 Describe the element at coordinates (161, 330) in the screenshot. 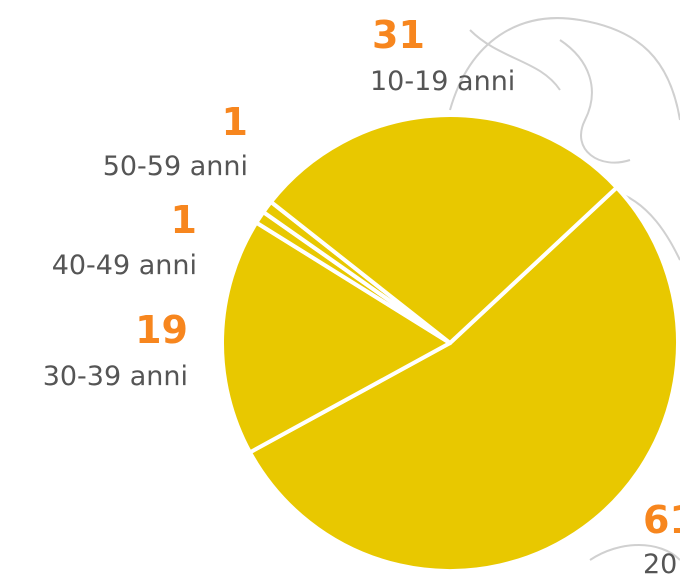

I see `value-label: 19` at that location.